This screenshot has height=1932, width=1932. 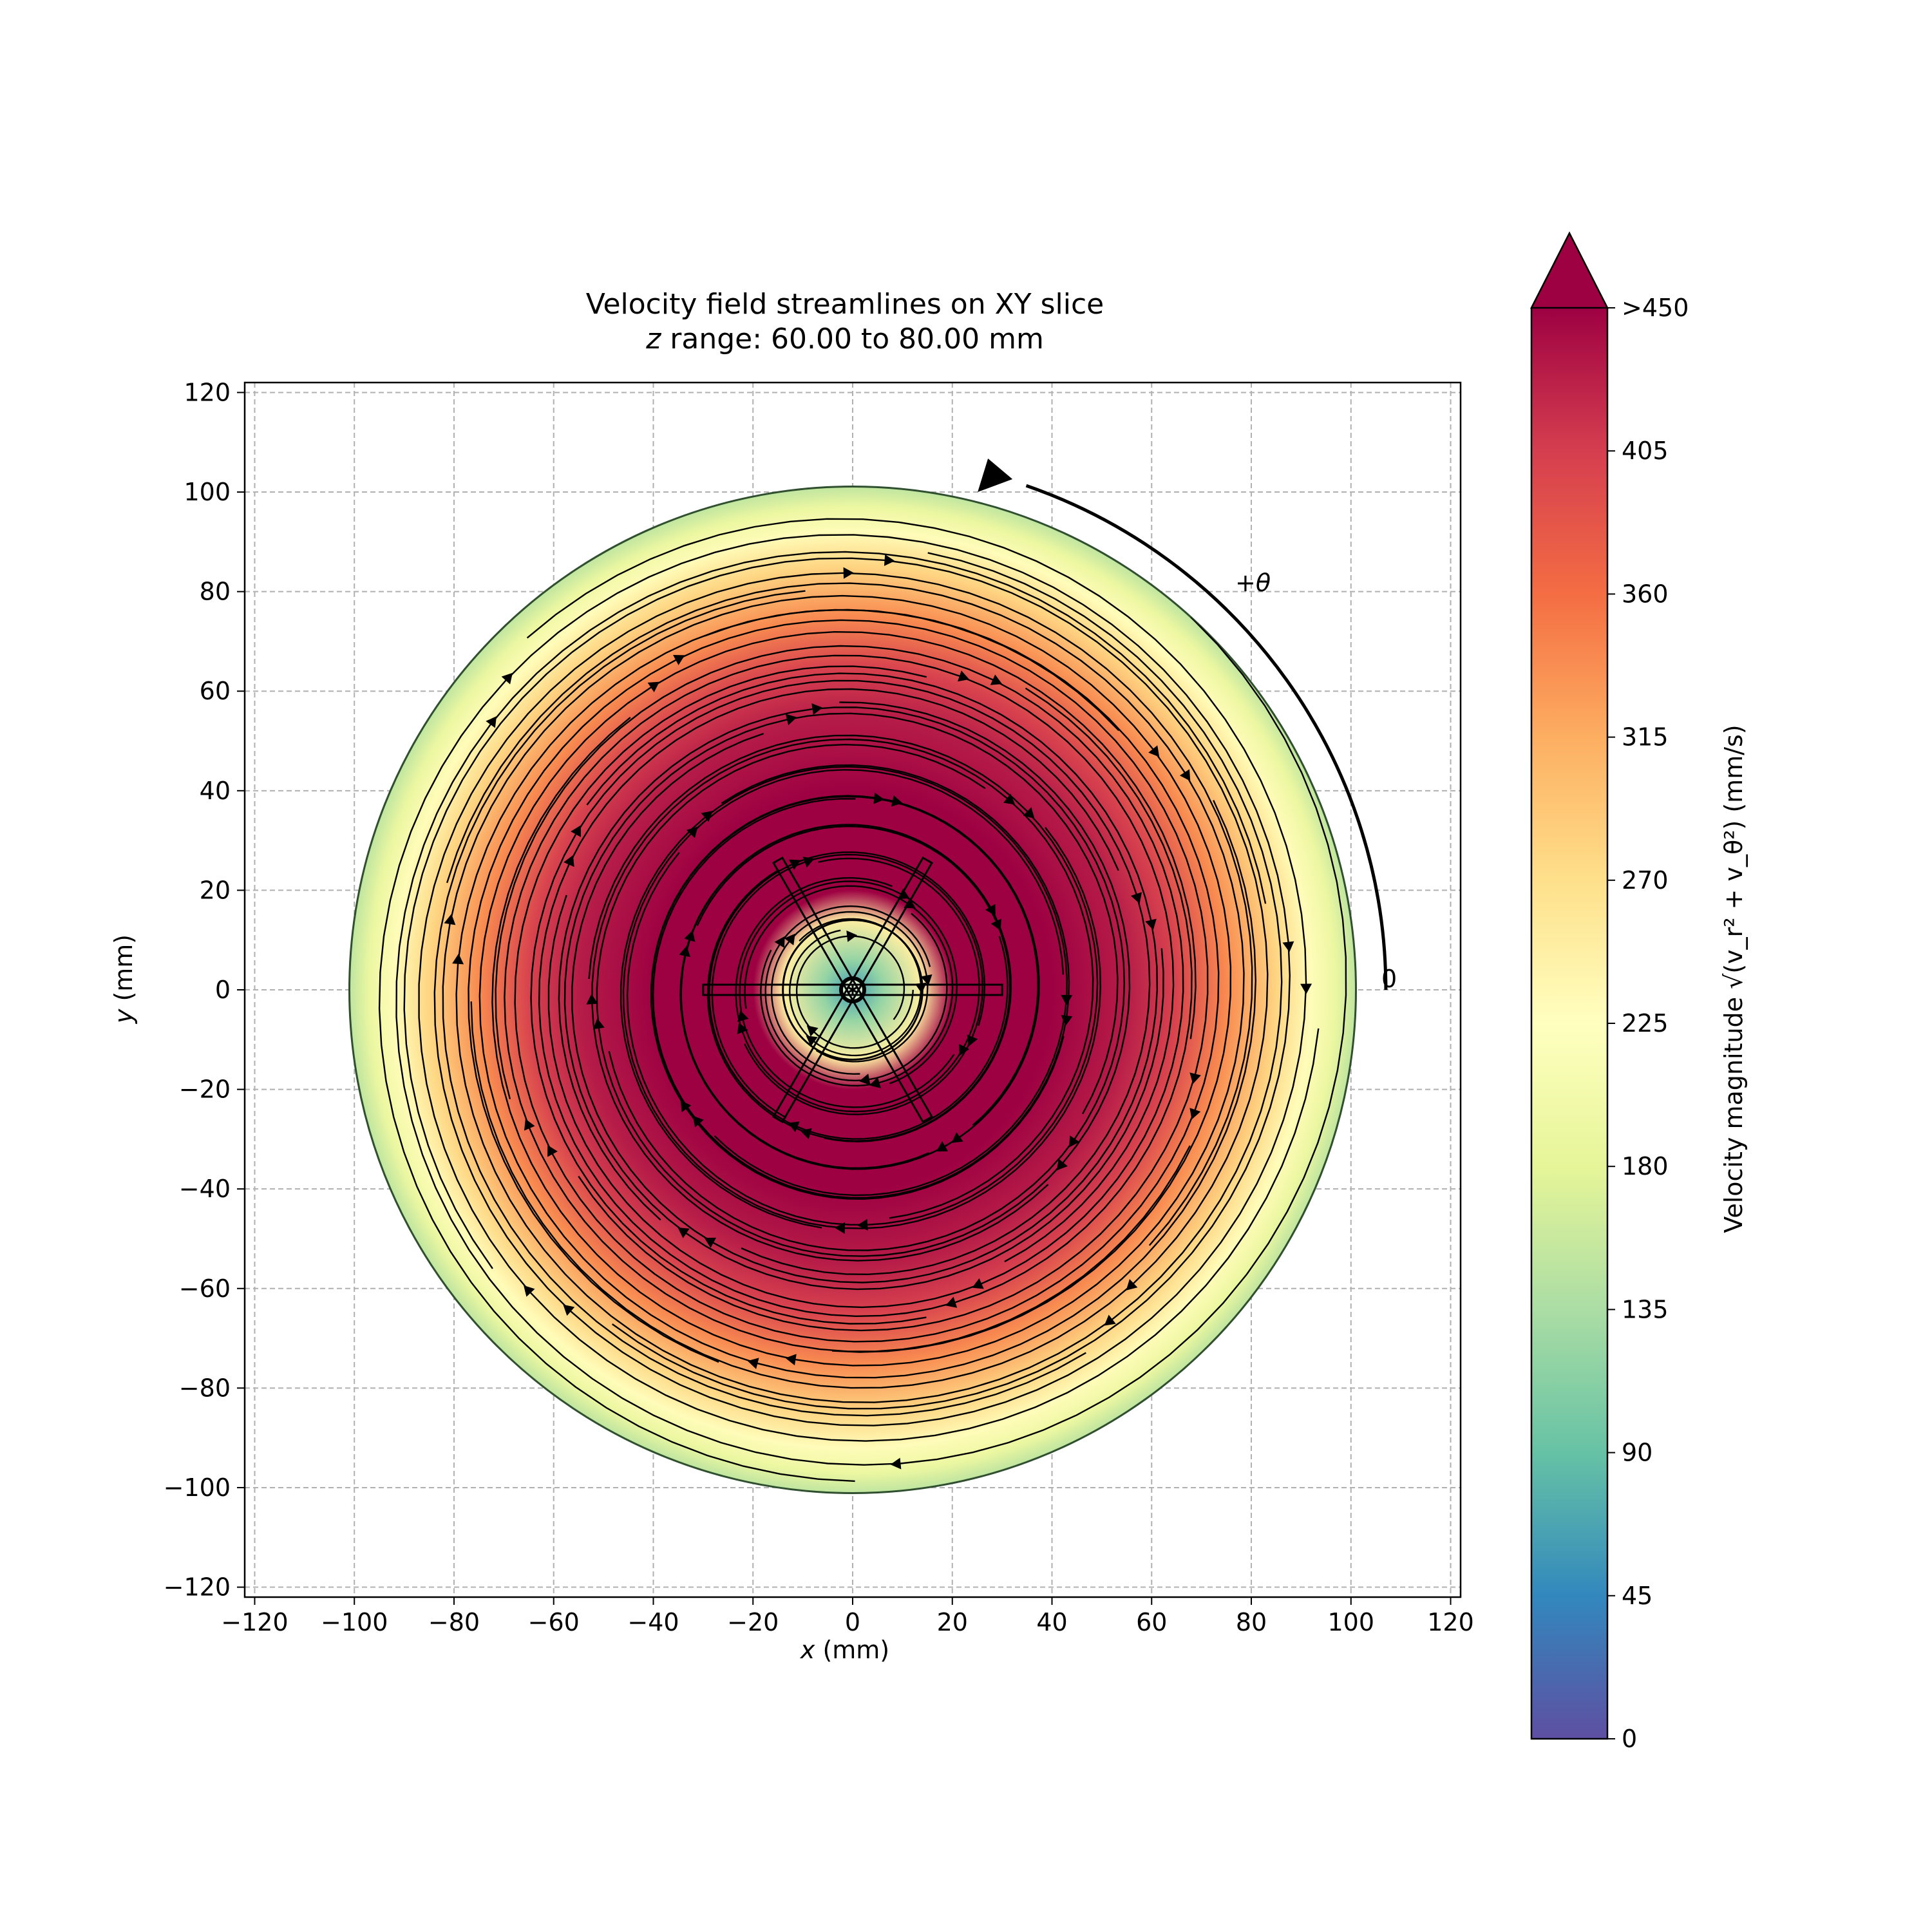 I want to click on x-tick-label: −80, so click(x=454, y=1622).